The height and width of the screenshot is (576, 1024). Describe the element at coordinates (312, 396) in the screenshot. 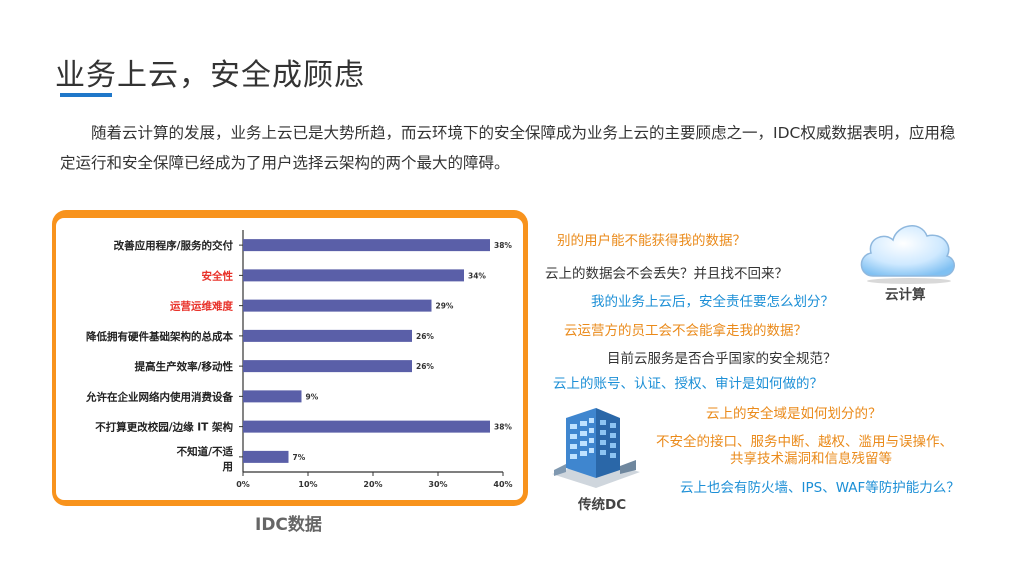

I see `data-label: 9%` at that location.